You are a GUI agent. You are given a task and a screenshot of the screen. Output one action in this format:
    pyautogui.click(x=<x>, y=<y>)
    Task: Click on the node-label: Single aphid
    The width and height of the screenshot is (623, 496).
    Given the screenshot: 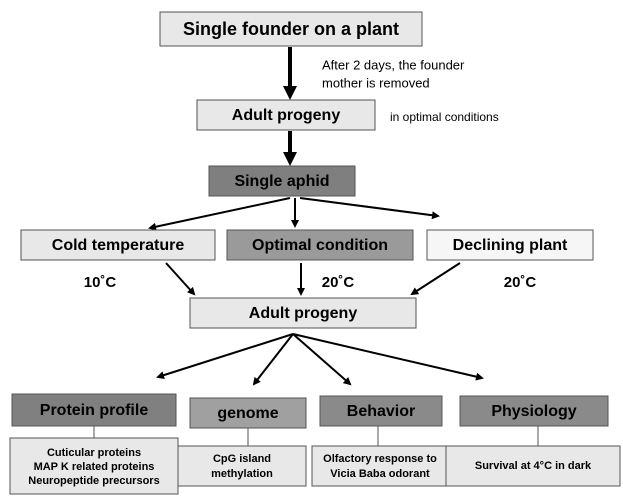 What is the action you would take?
    pyautogui.click(x=281, y=181)
    